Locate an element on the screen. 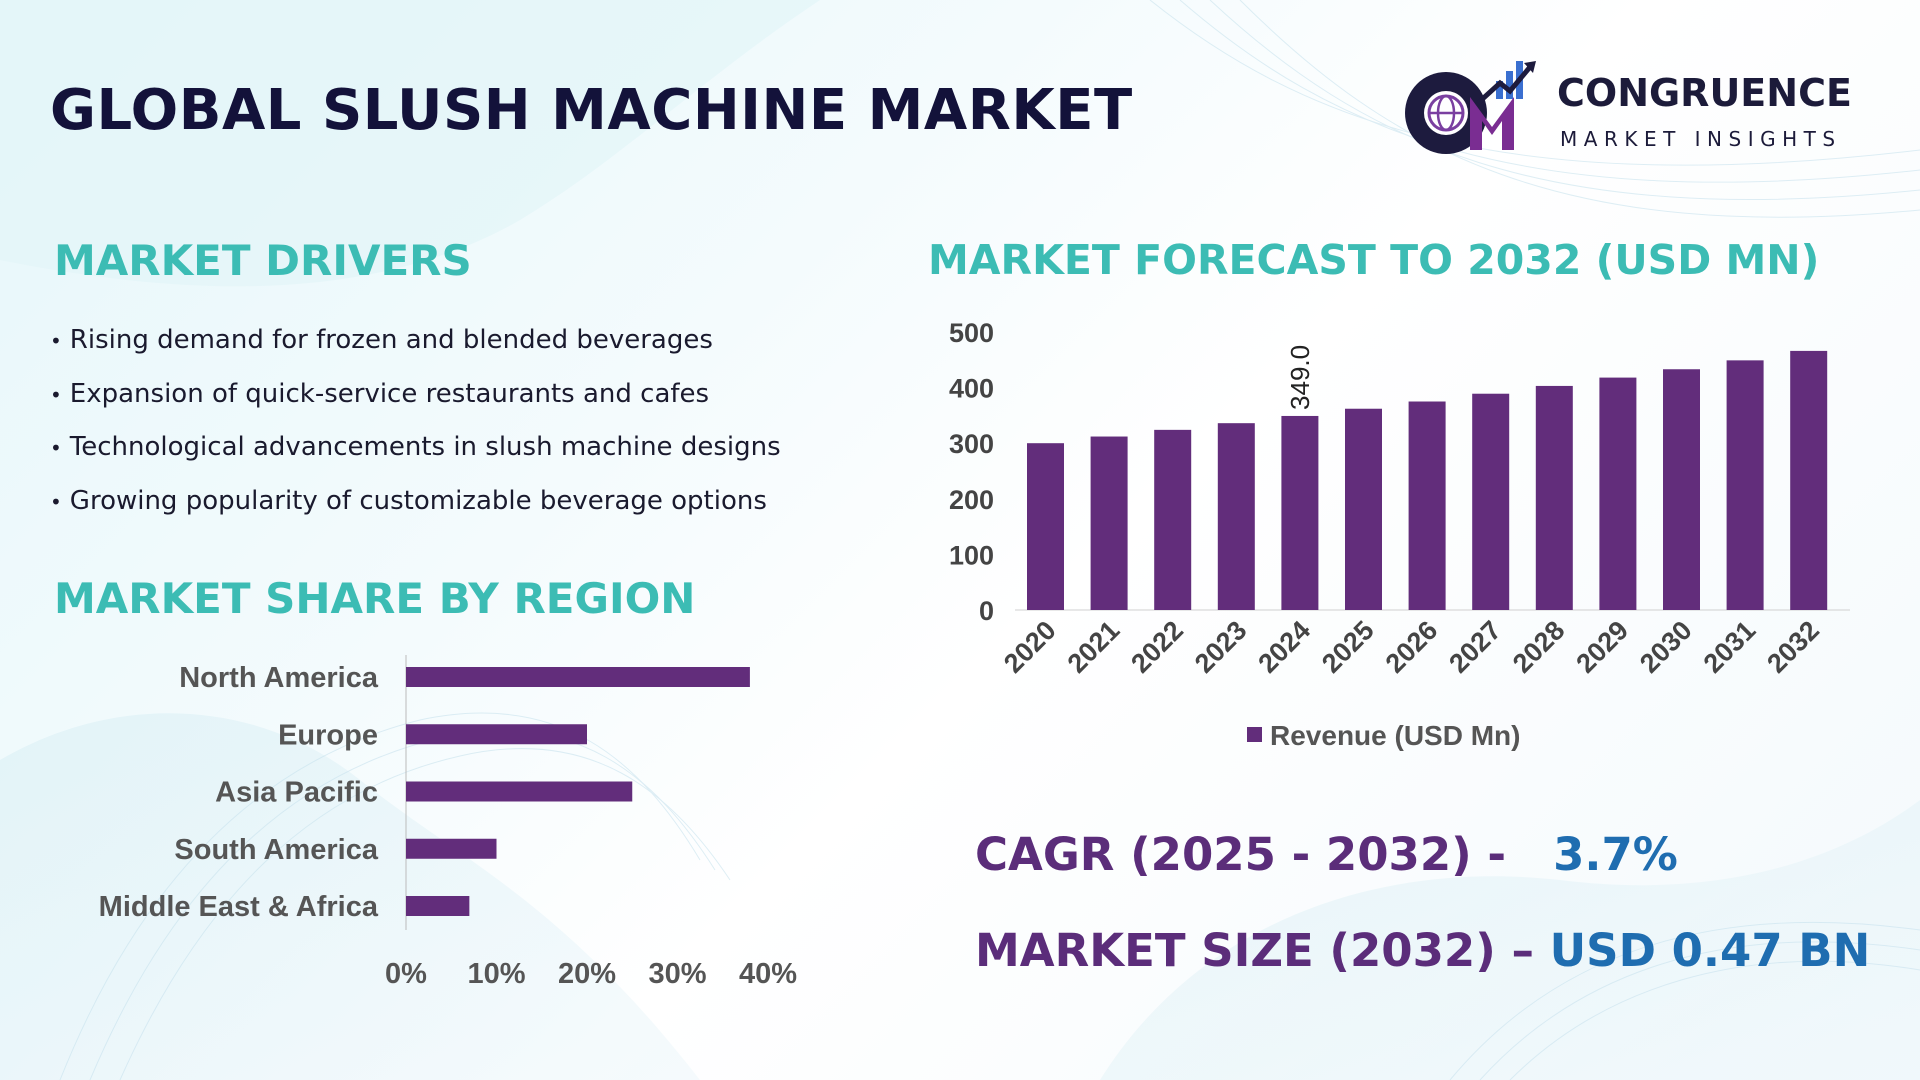 This screenshot has width=1920, height=1080. market-size-stat: MARKET SIZE (2032) – USD 0.47 BN is located at coordinates (1422, 950).